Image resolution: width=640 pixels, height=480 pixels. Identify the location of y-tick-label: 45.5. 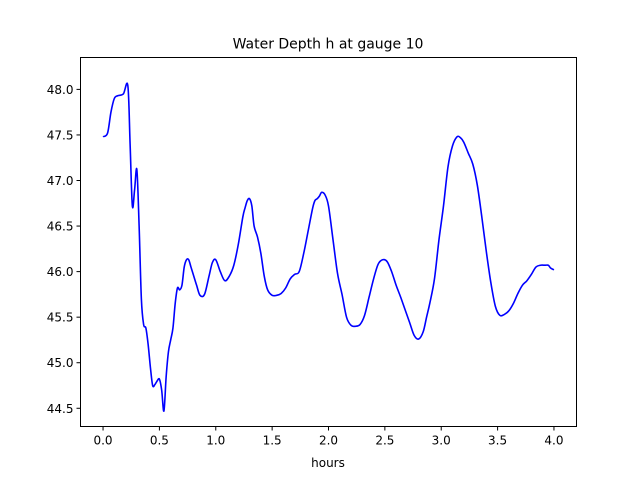
(60, 318).